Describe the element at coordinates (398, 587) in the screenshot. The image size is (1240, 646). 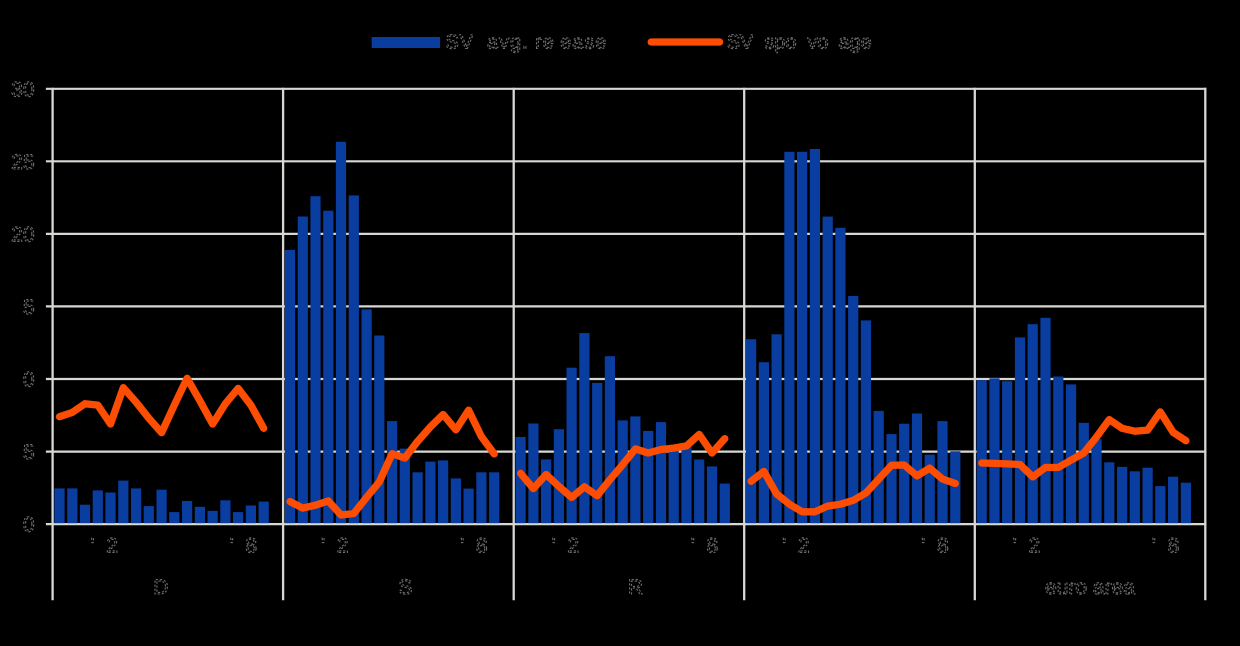
I see `svg-text: ES` at that location.